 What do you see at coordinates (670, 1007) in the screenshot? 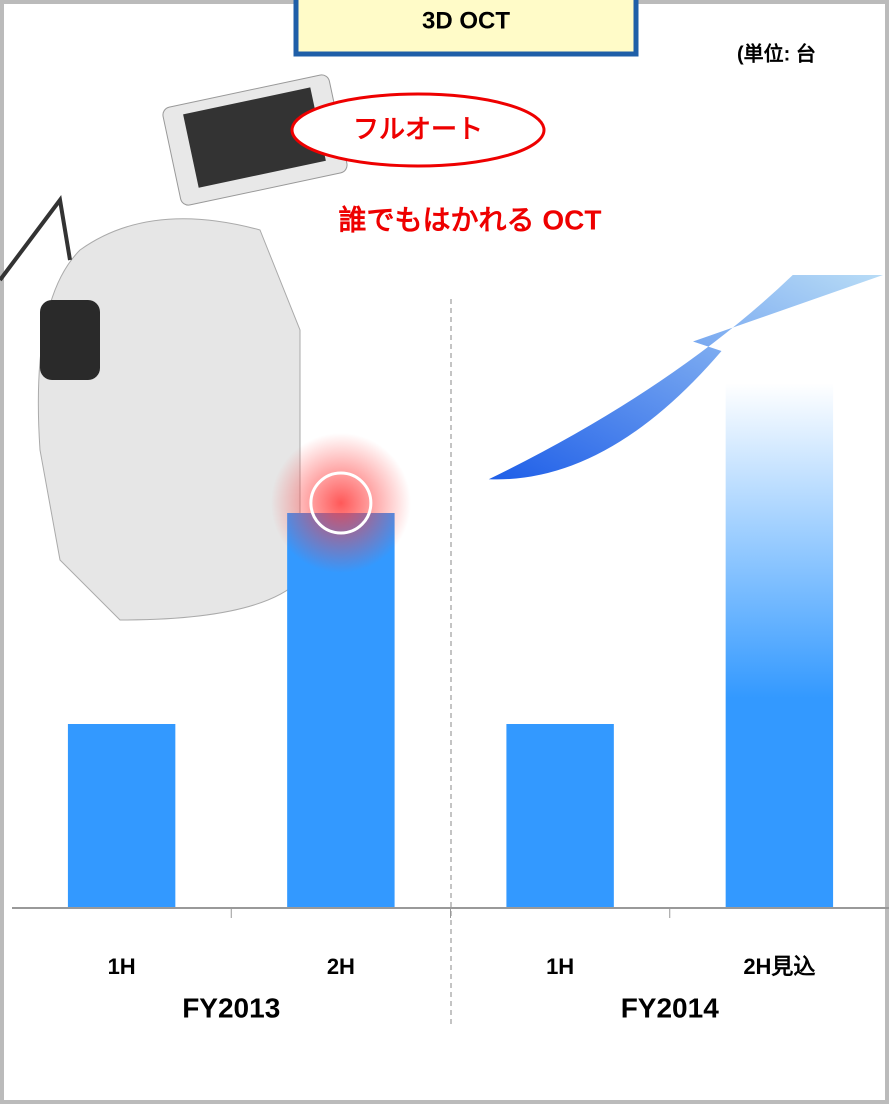
I see `group-label: FY2014` at bounding box center [670, 1007].